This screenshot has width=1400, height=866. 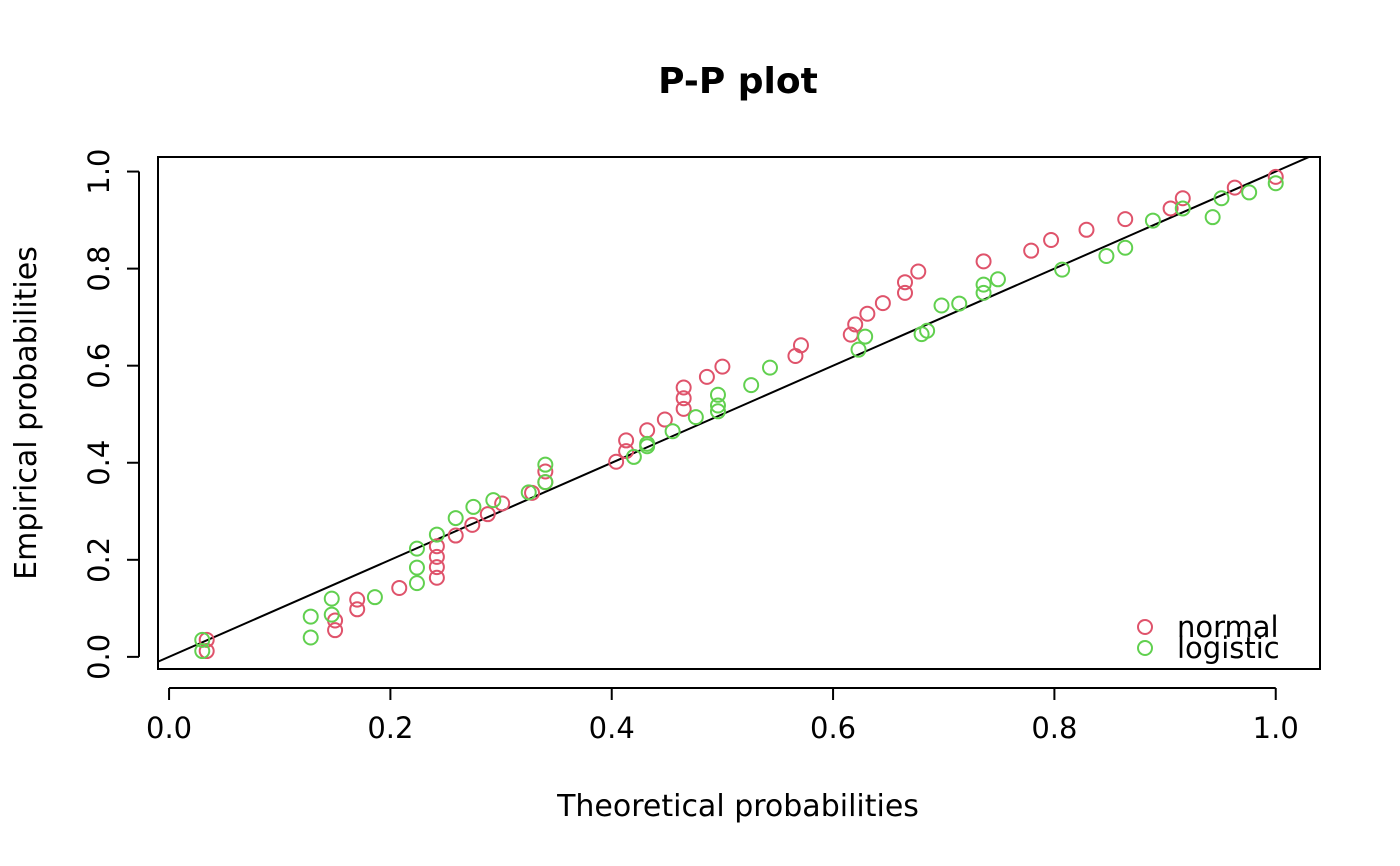 I want to click on legend-marker-normal, so click(x=1145, y=627).